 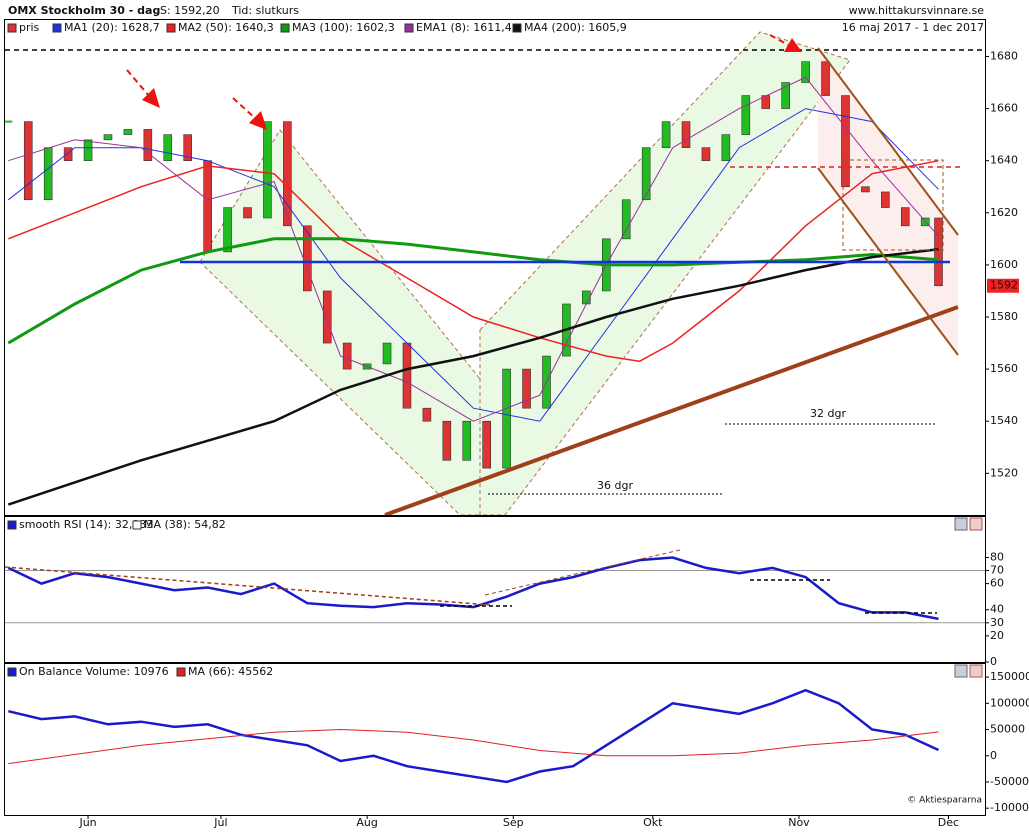 I want to click on copyright: © Aktiespararna, so click(x=944, y=801).